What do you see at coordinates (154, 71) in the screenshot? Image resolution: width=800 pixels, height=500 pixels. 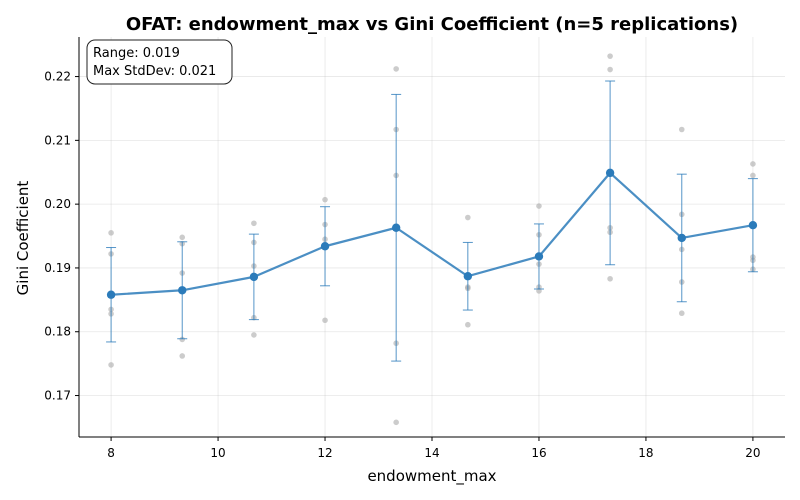 I see `max-stddev-text: Max StdDev: 0.021` at bounding box center [154, 71].